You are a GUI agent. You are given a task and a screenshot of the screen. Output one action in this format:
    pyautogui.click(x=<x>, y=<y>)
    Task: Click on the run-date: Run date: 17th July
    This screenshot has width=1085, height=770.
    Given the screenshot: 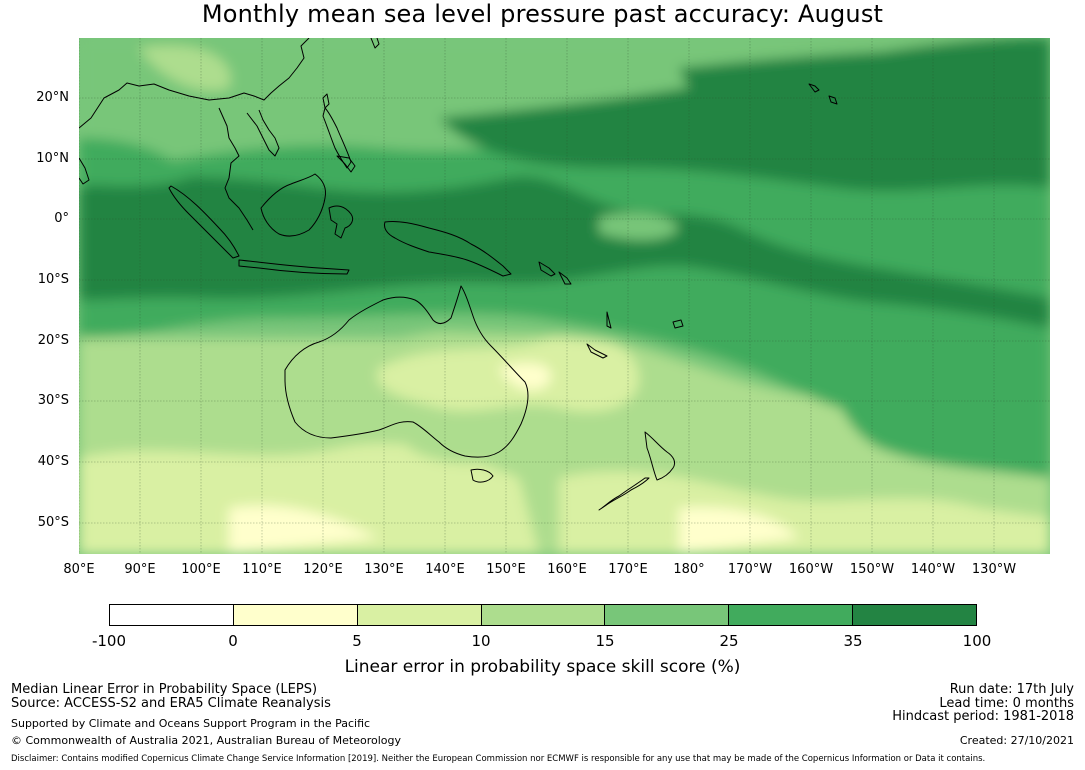 What is the action you would take?
    pyautogui.click(x=1011, y=689)
    